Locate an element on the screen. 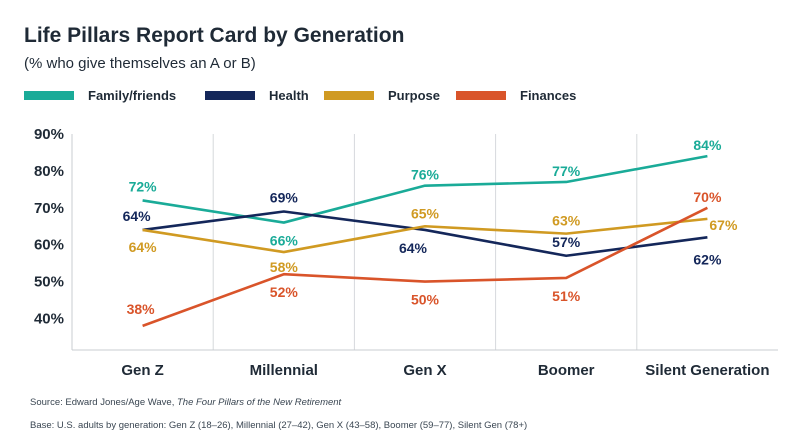 This screenshot has width=800, height=448. data-label: 57% is located at coordinates (566, 242).